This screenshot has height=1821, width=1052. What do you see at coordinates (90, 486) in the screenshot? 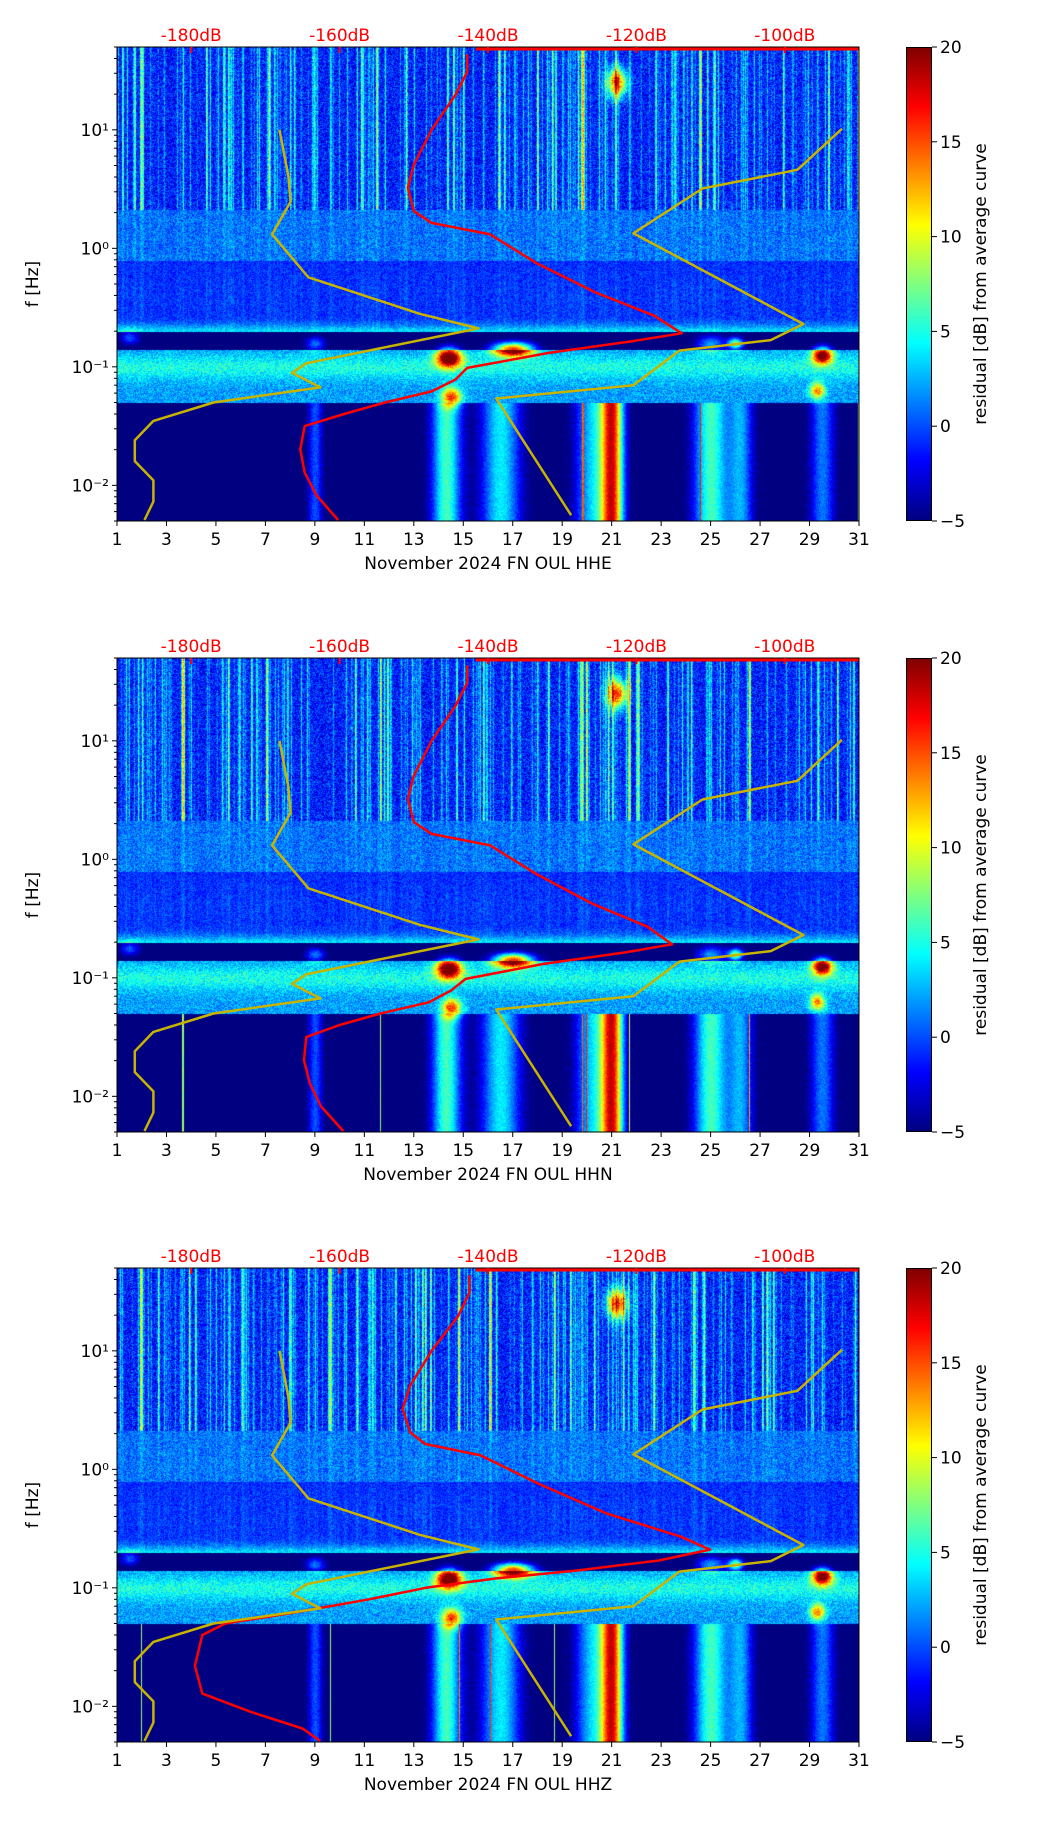
I see `y-tick-label: 10⁻²` at bounding box center [90, 486].